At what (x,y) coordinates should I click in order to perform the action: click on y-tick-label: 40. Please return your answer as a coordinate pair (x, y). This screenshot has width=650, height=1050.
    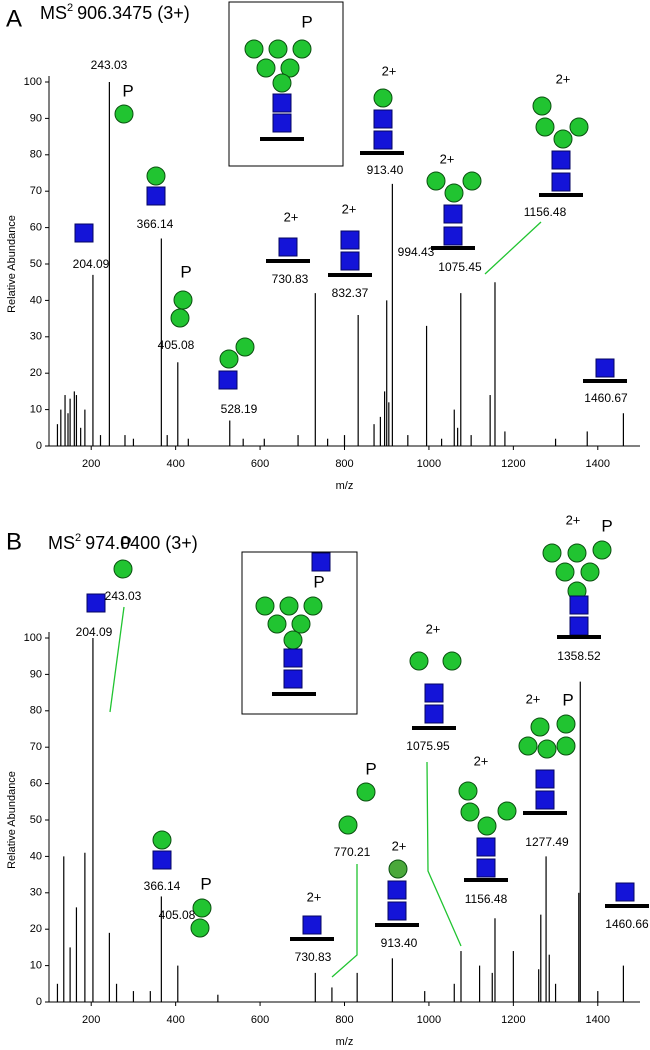
    Looking at the image, I should click on (36, 856).